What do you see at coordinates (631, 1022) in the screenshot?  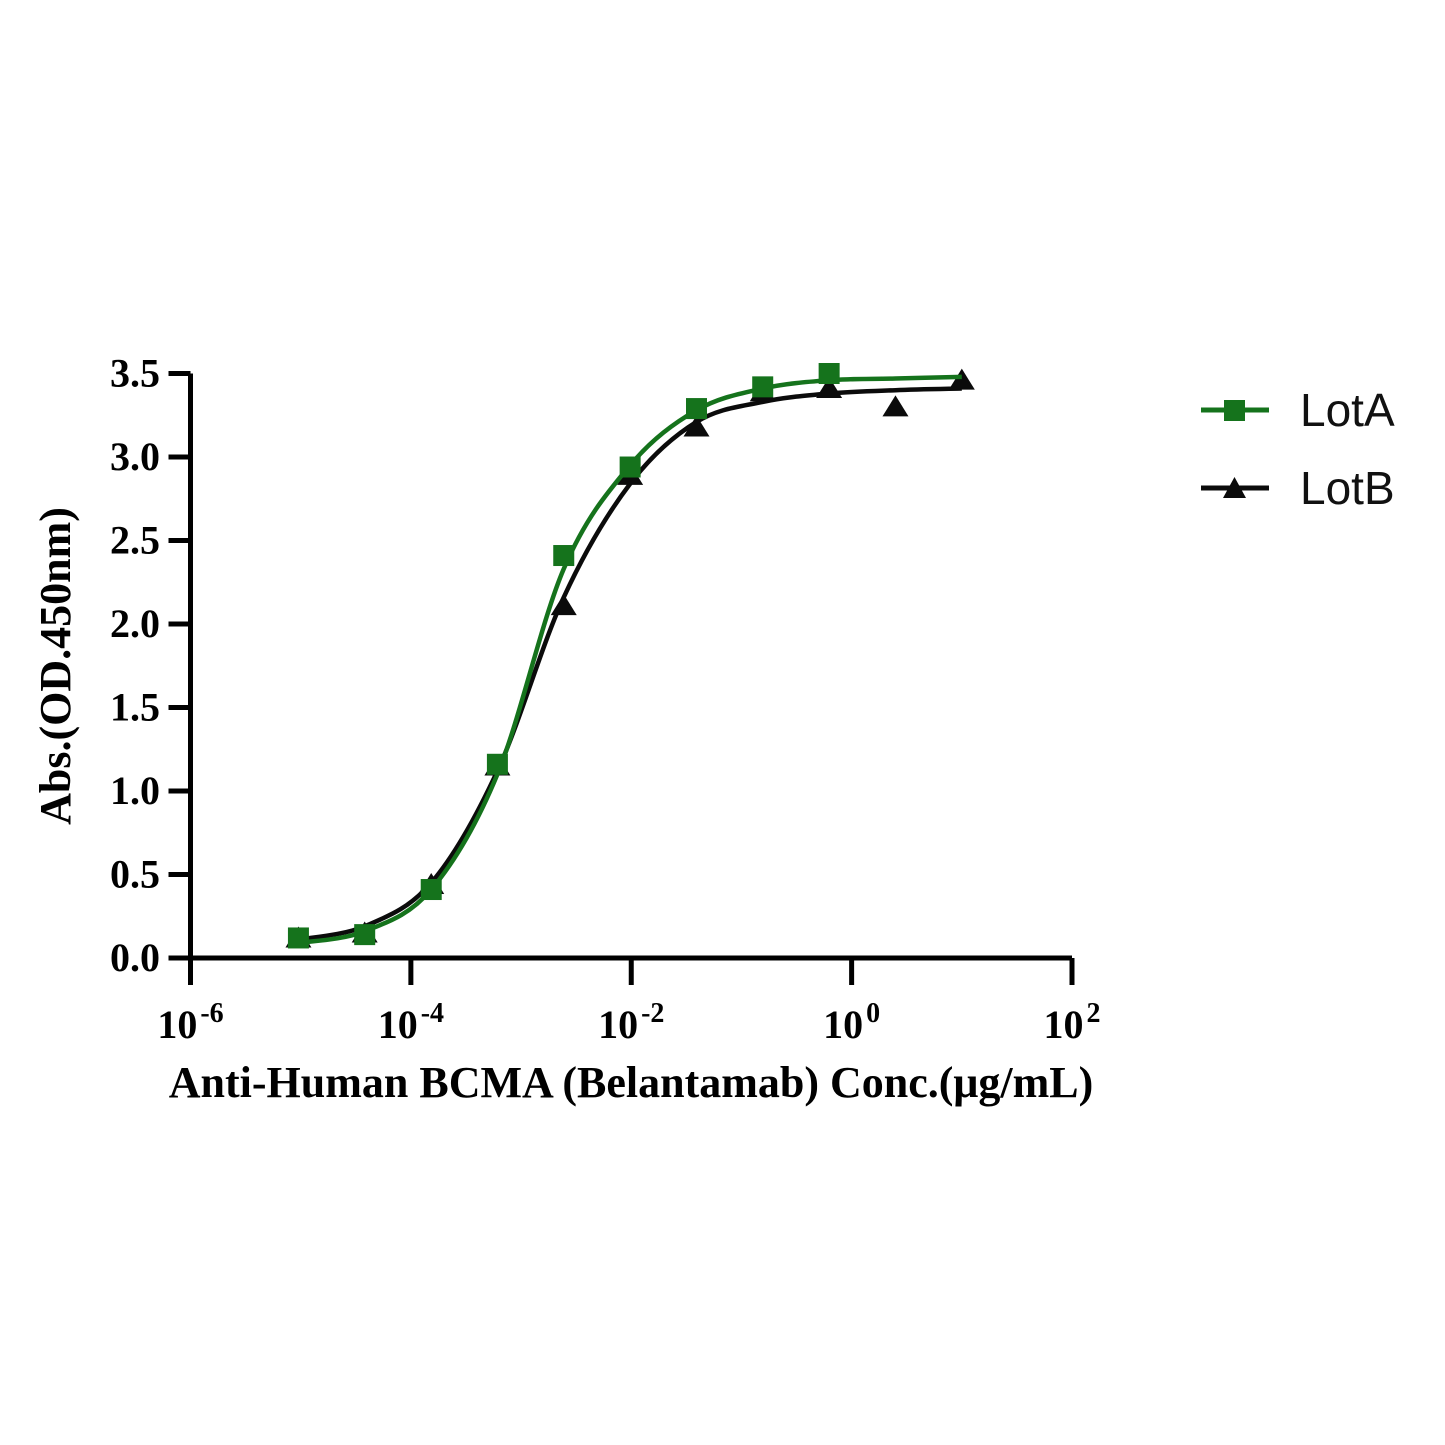 I see `x-tick-label: 10 -2` at bounding box center [631, 1022].